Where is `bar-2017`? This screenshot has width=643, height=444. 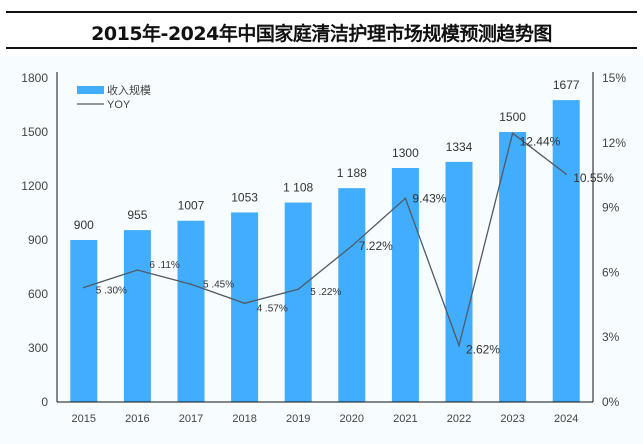
bar-2017 is located at coordinates (191, 311).